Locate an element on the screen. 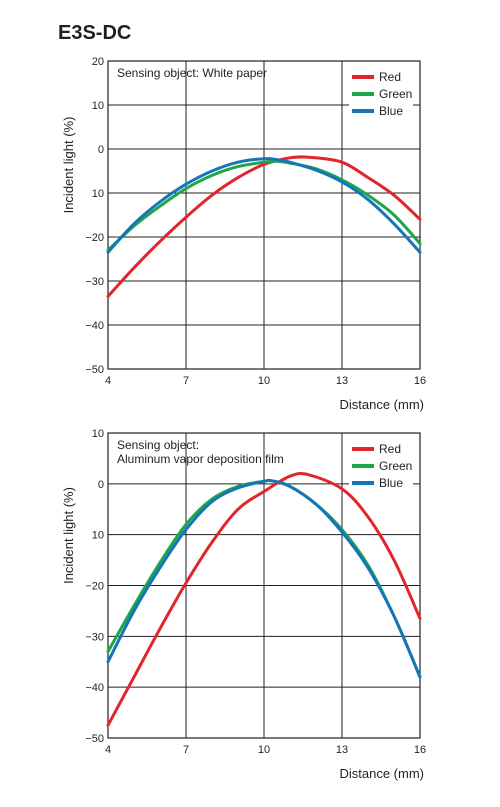  series-line-blue is located at coordinates (264, 205).